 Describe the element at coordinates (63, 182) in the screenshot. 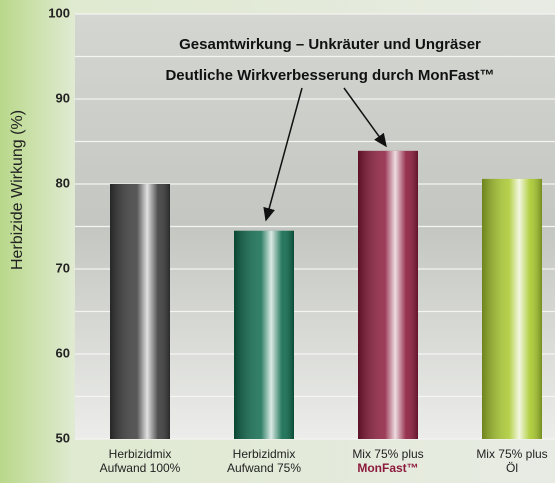

I see `y-tick-label: 80` at that location.